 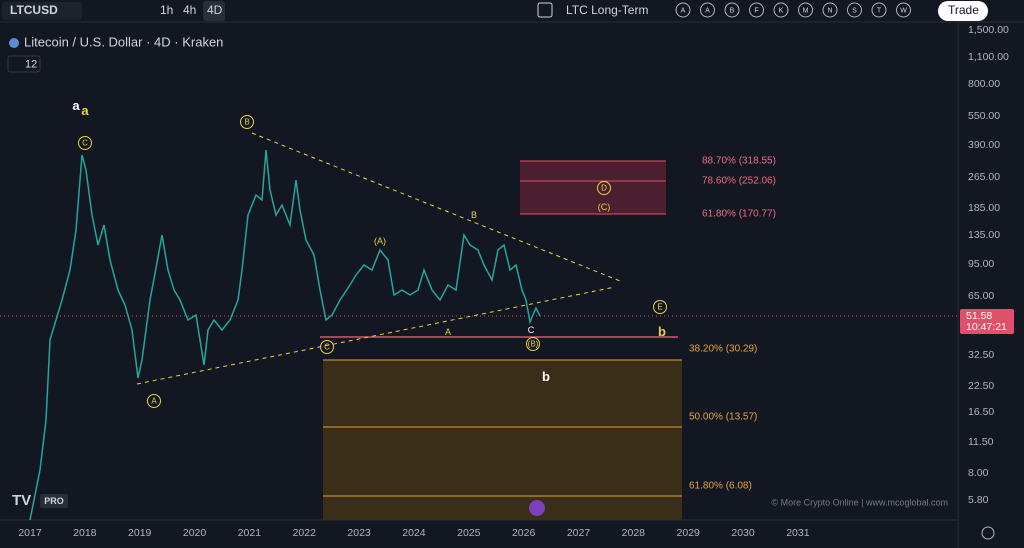 I want to click on fib-zone-orange, so click(x=502, y=440).